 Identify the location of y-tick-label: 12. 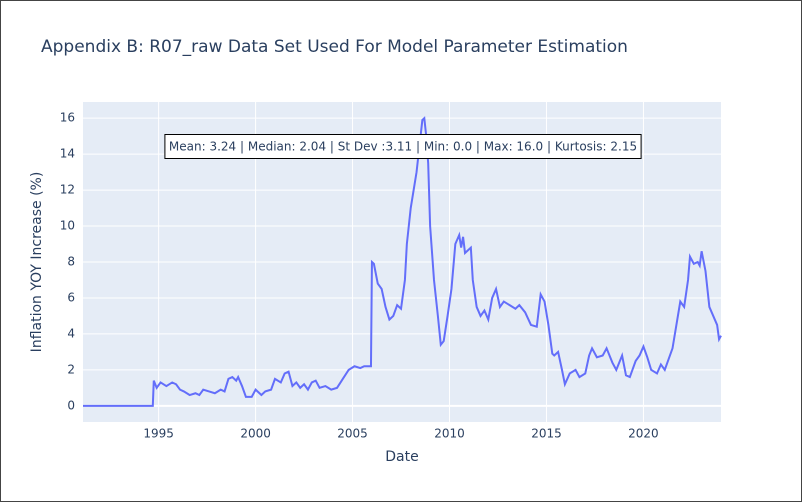
(67, 190).